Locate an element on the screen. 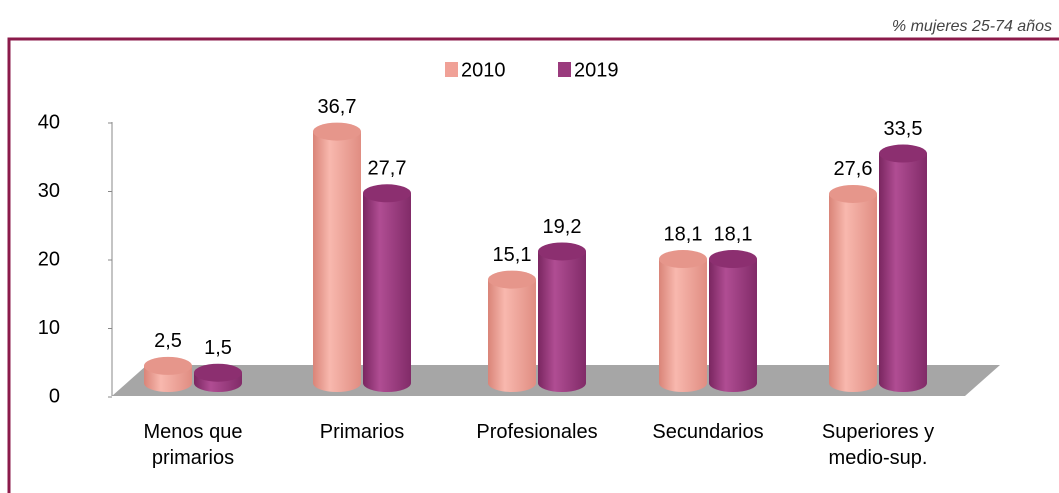 This screenshot has height=493, width=1059. y-tick-label: 0 is located at coordinates (54, 396).